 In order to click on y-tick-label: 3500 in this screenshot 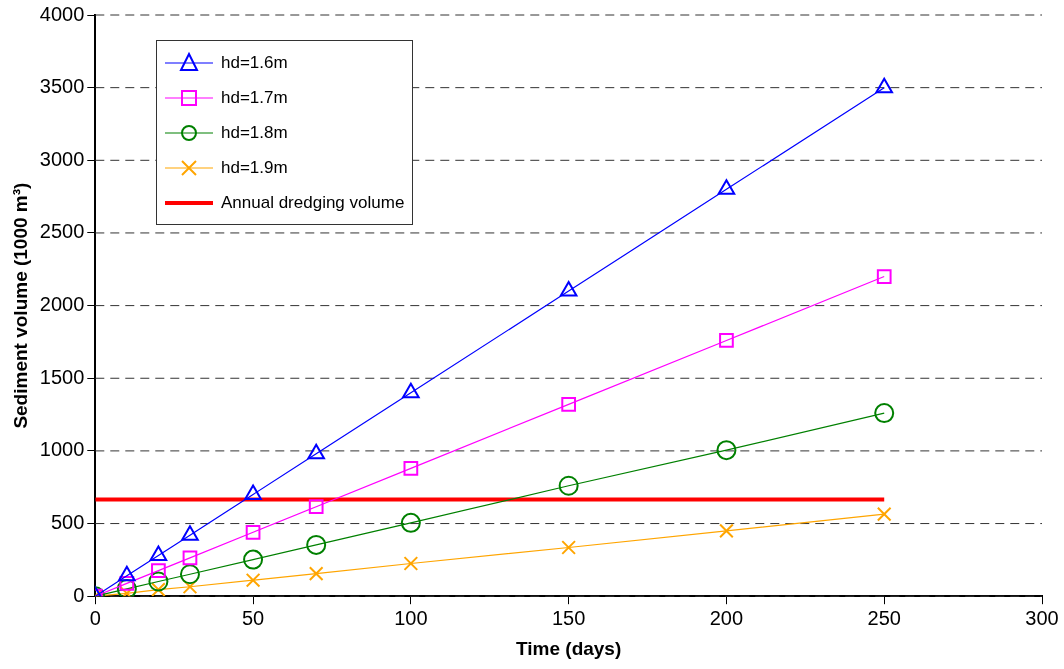, I will do `click(62, 86)`.